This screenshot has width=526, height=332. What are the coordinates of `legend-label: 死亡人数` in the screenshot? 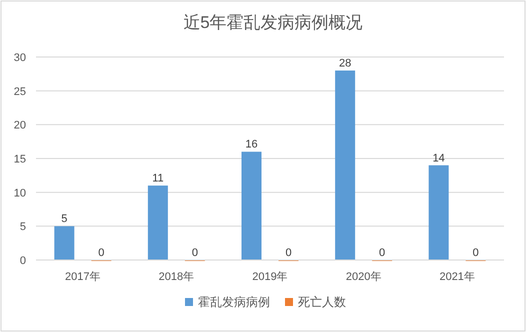 It's located at (322, 302).